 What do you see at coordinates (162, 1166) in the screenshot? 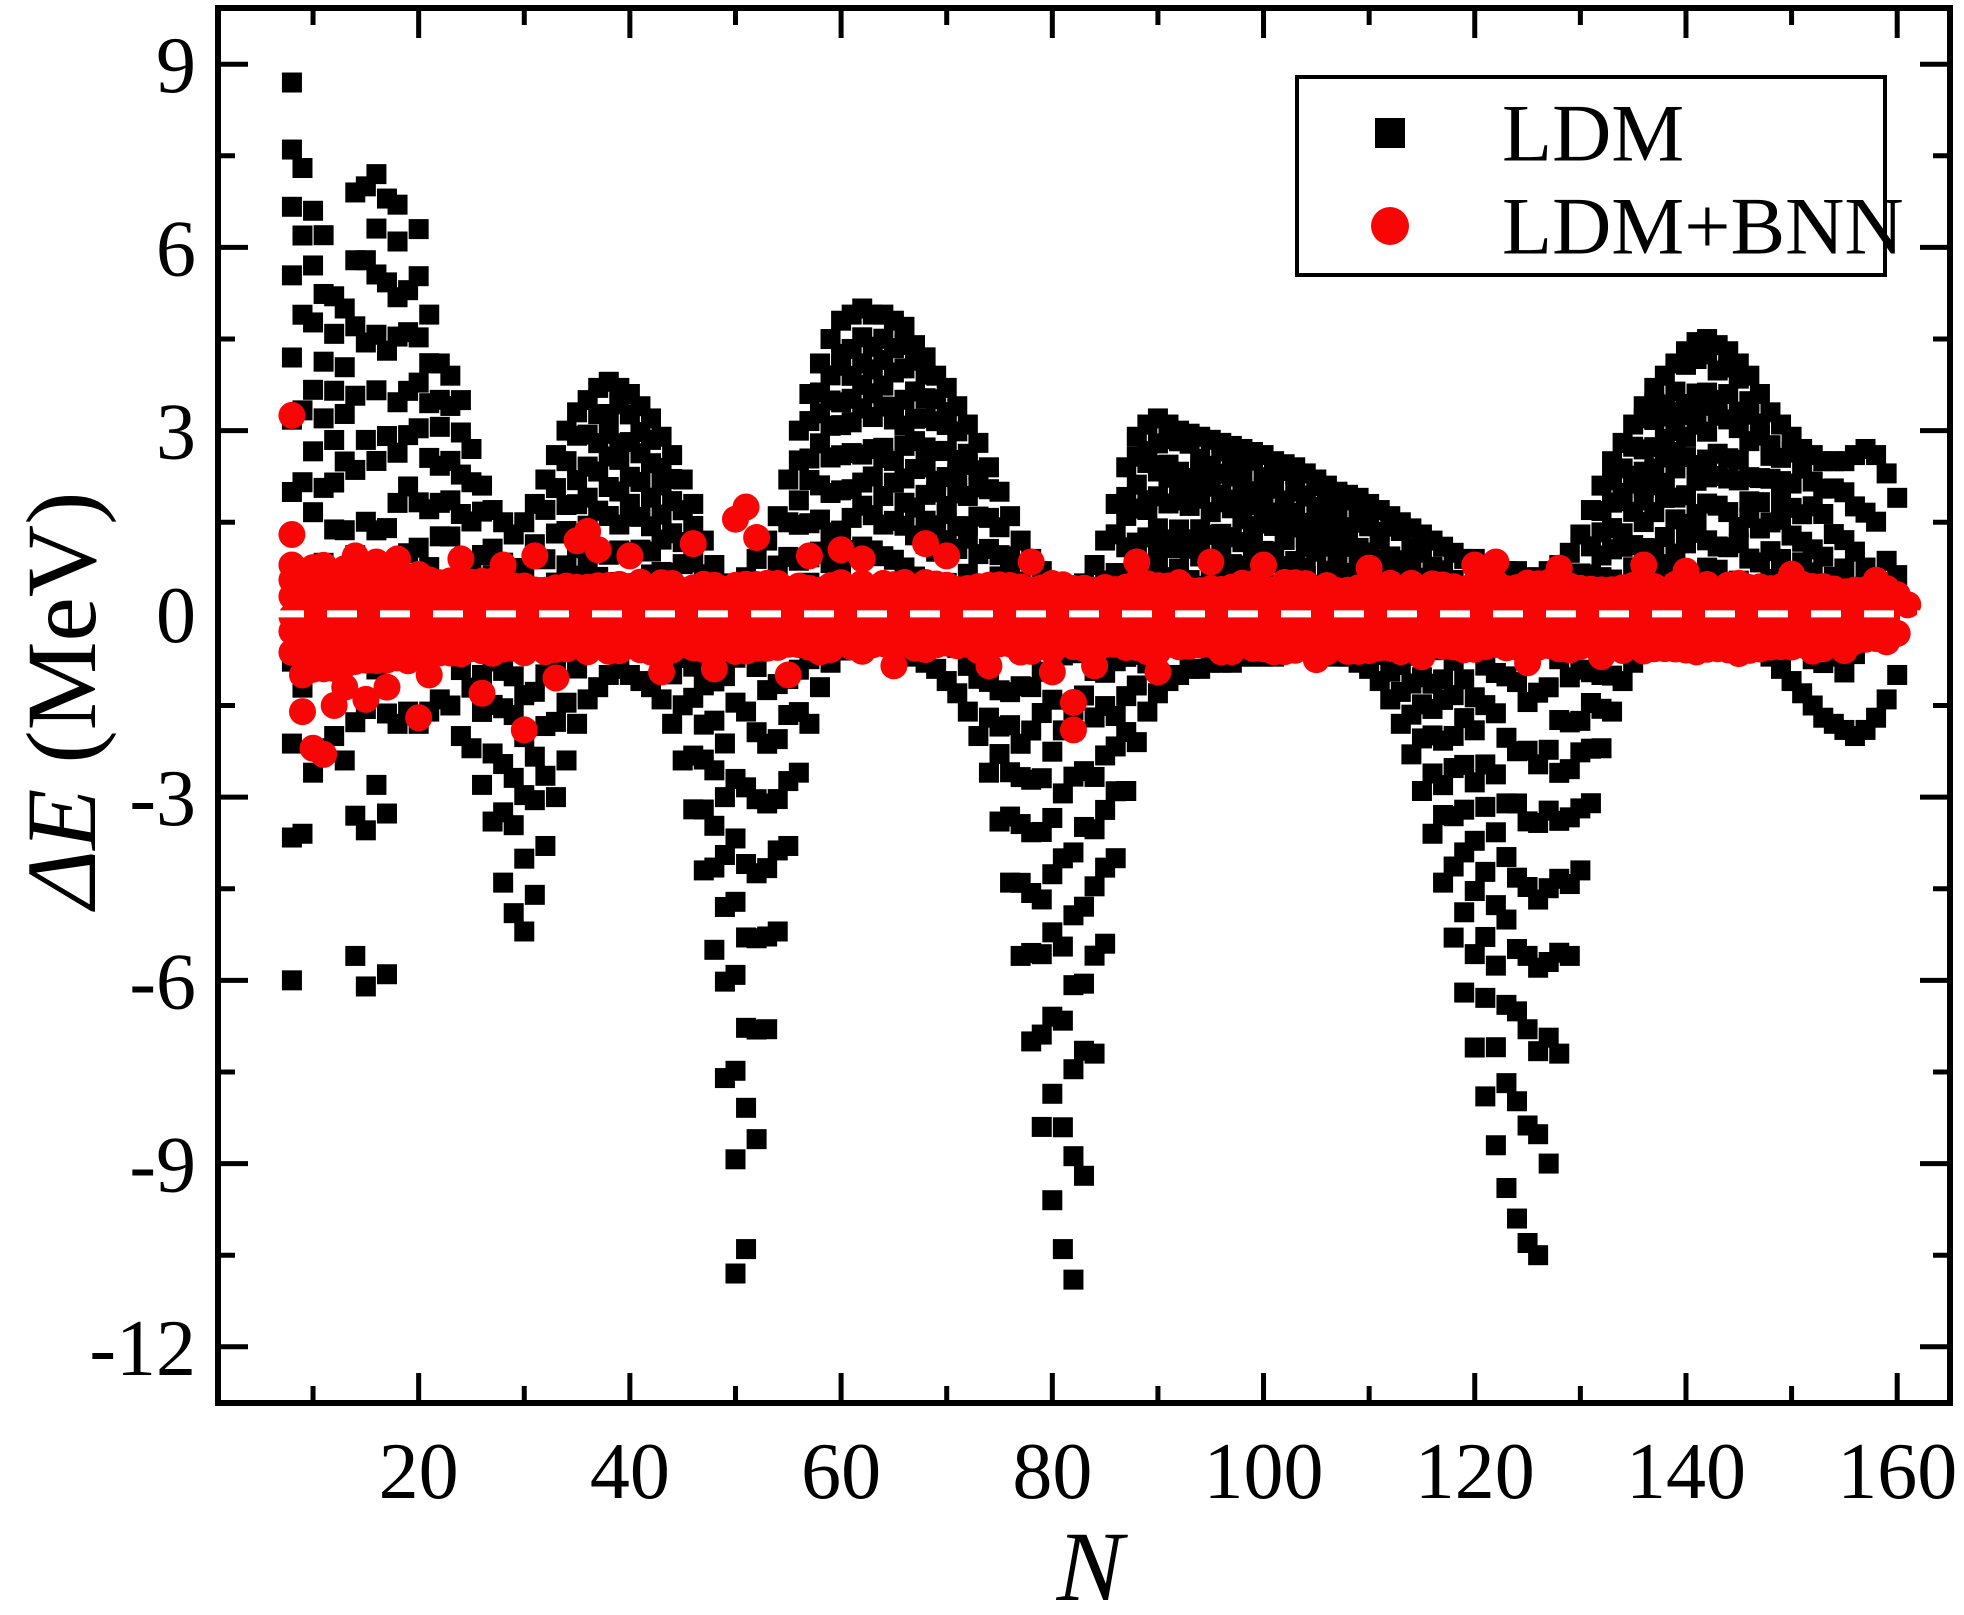
I see `y-tick-label: -9` at bounding box center [162, 1166].